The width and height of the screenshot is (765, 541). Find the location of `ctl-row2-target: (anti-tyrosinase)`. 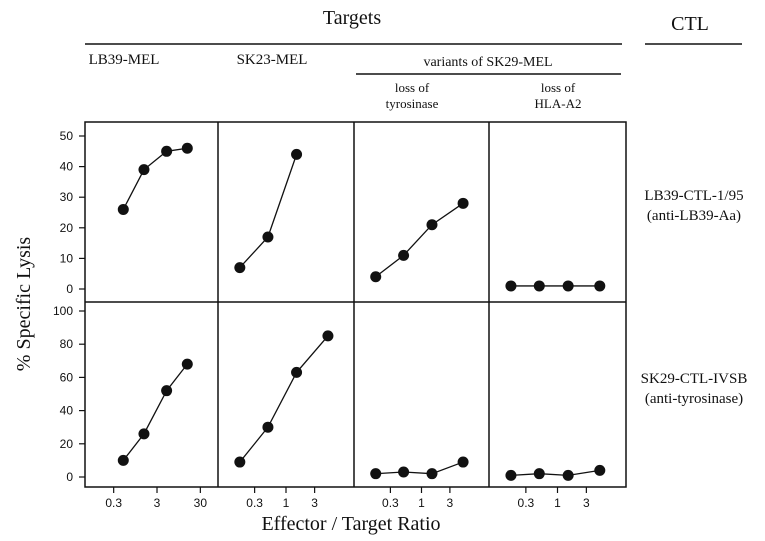

ctl-row2-target: (anti-tyrosinase) is located at coordinates (694, 399).